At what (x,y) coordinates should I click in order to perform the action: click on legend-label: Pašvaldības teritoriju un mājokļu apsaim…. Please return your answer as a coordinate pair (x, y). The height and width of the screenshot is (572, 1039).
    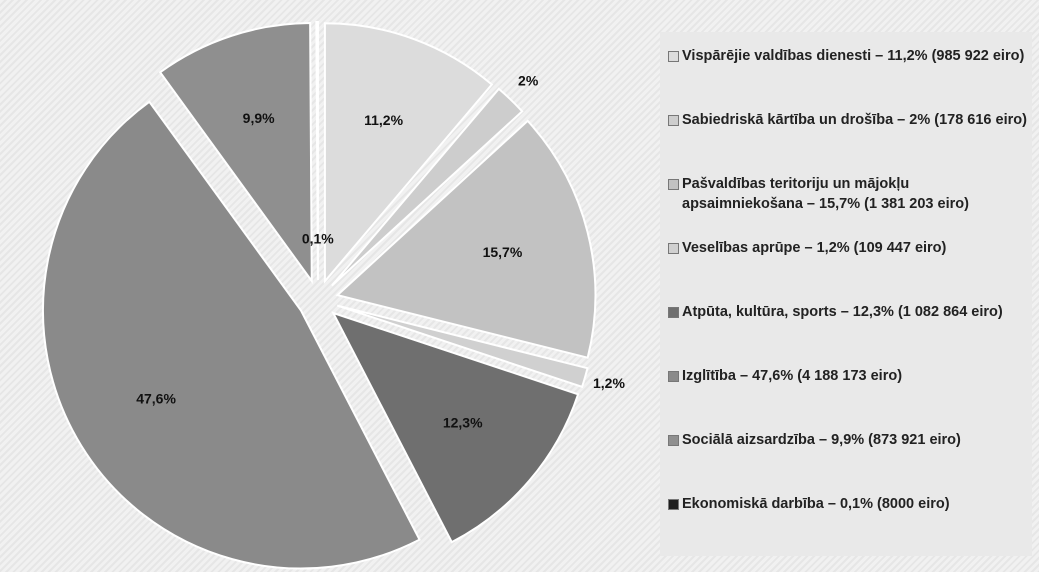
    Looking at the image, I should click on (825, 194).